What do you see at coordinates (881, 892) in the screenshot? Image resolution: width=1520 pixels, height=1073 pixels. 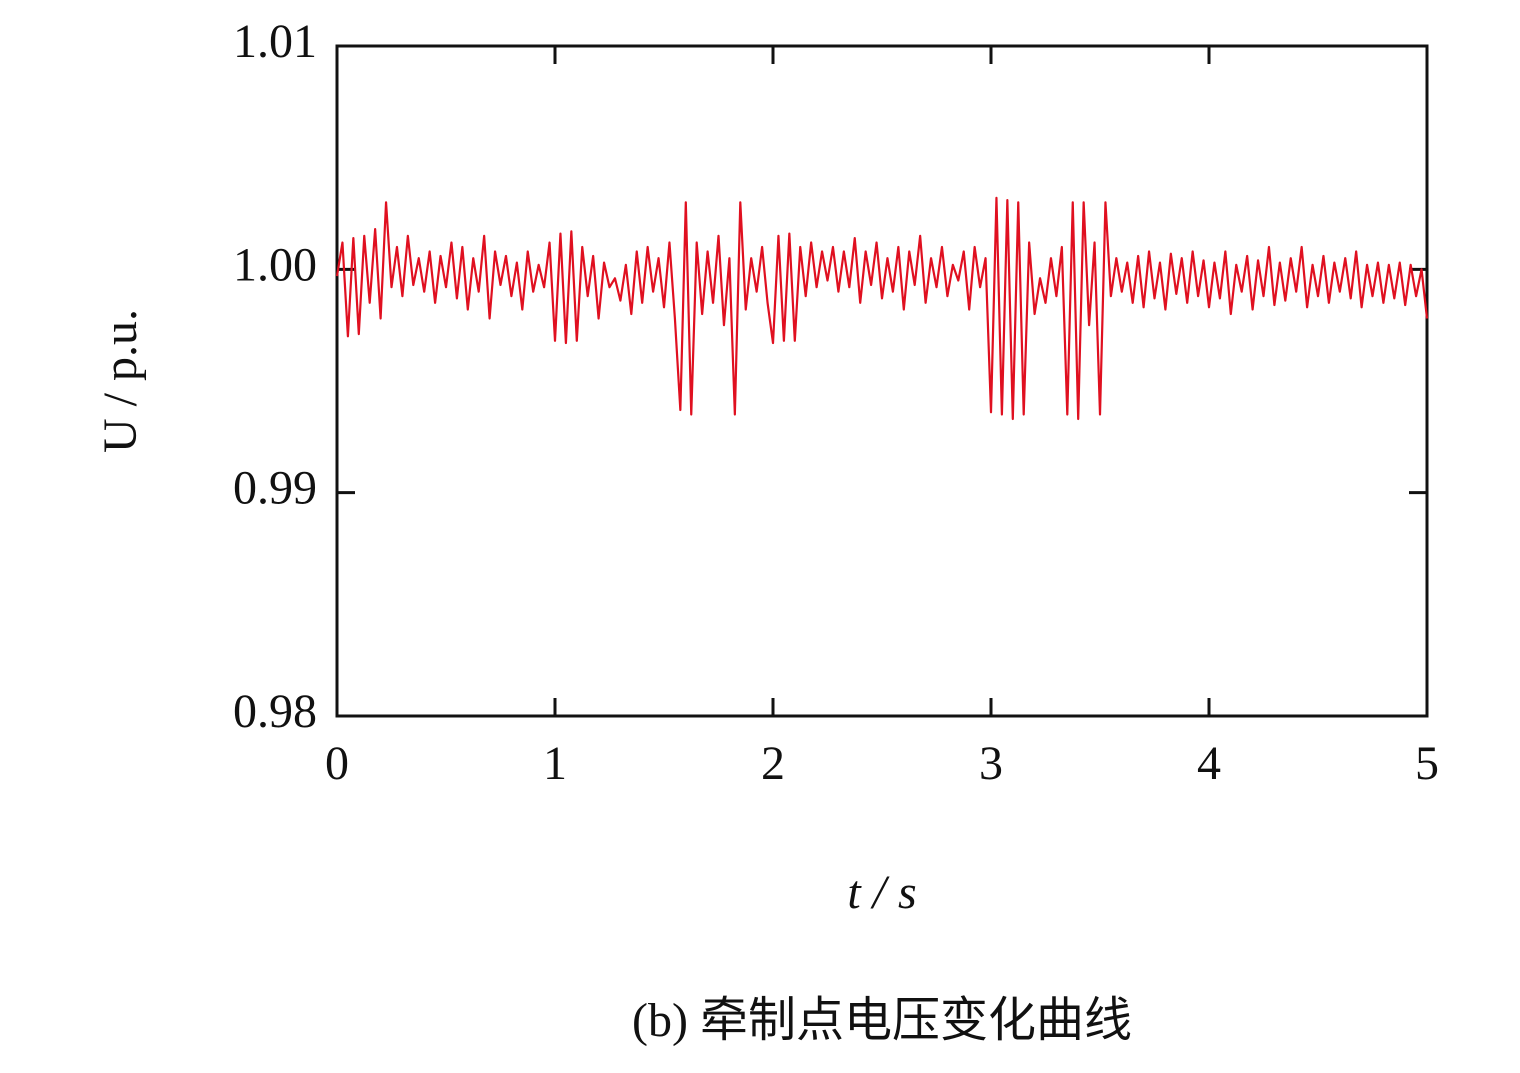 I see `x-axis-label: t / s` at bounding box center [881, 892].